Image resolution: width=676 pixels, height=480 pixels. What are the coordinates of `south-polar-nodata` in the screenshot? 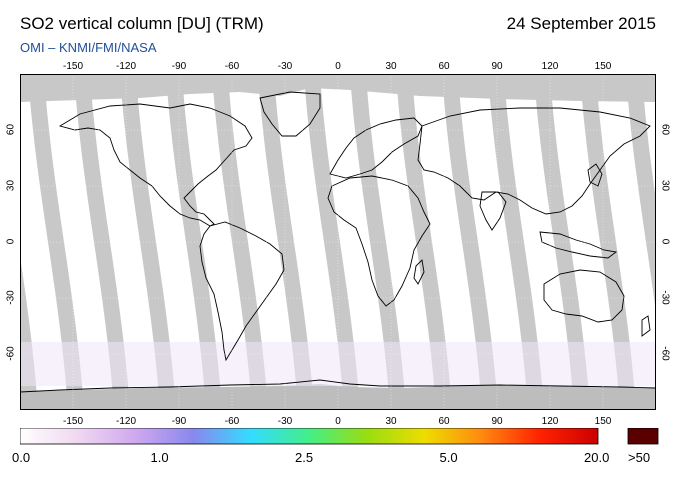 It's located at (338, 397).